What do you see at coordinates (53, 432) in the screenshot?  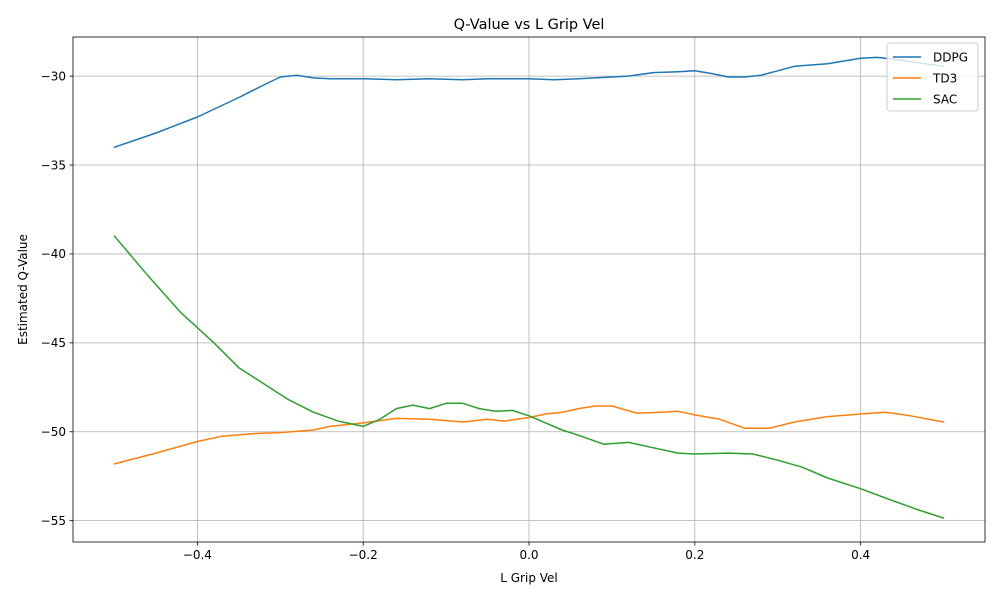 I see `y-tick-label: −50` at bounding box center [53, 432].